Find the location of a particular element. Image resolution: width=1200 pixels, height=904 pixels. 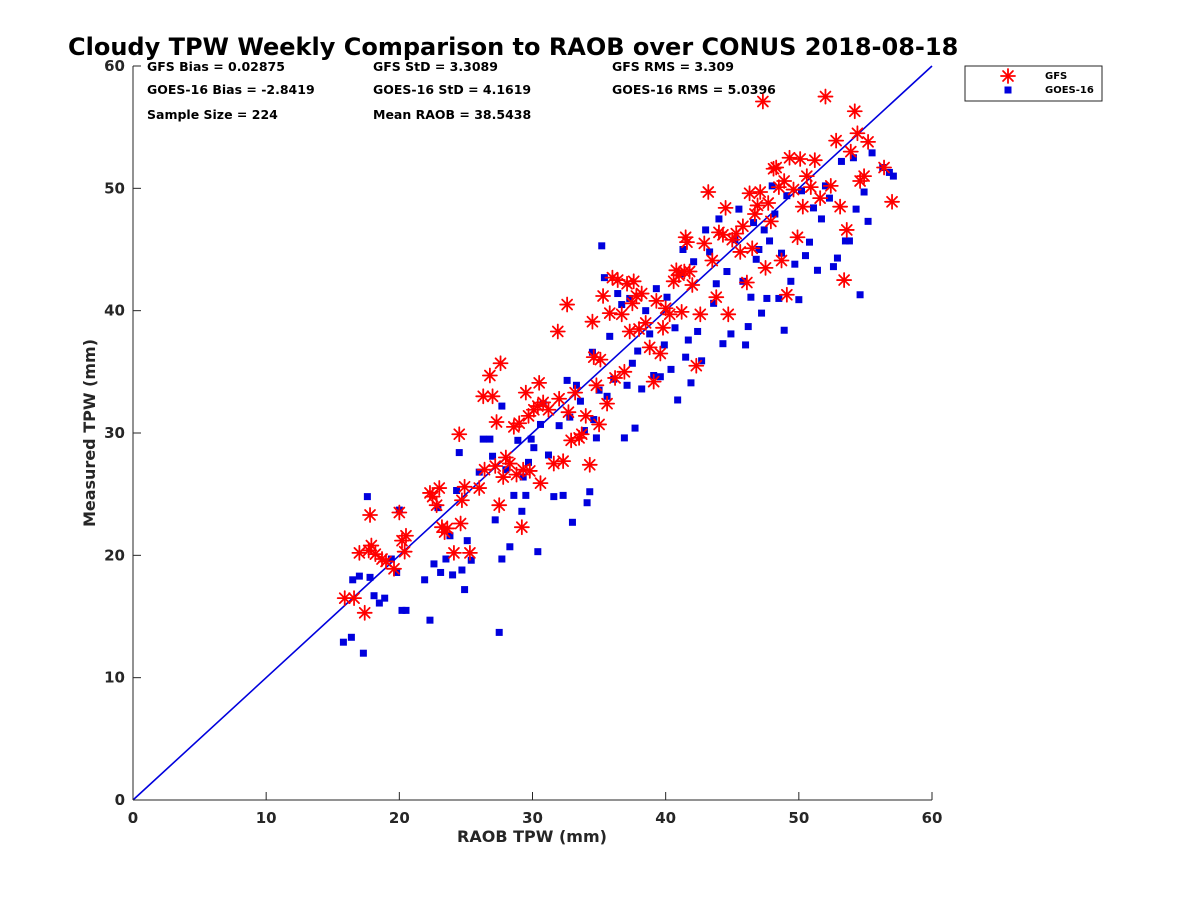

x-tick-label: 30 is located at coordinates (532, 818).